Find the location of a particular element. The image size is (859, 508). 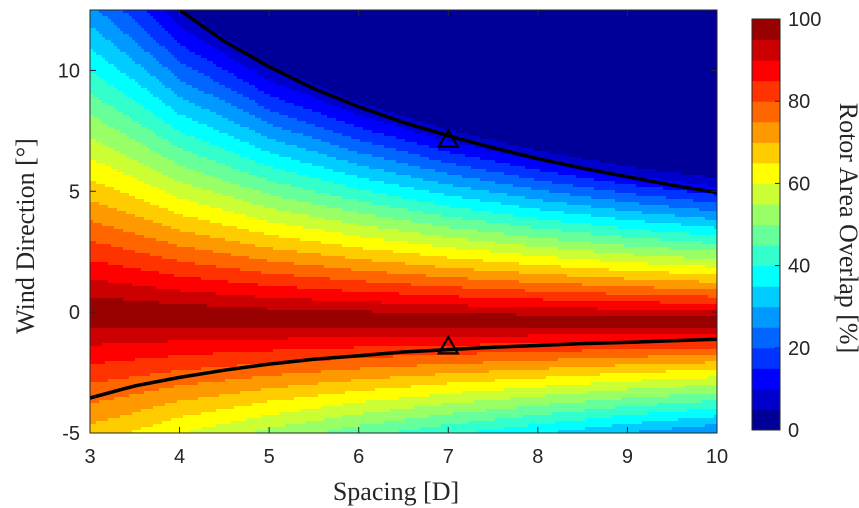

colorbar-label: Rotor Area Overlap [%] is located at coordinates (846, 228).